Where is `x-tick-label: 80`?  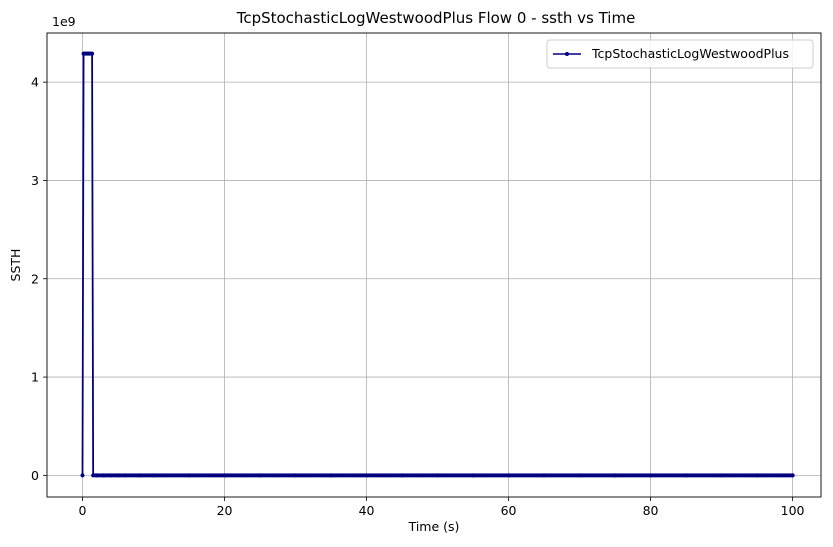 x-tick-label: 80 is located at coordinates (651, 510).